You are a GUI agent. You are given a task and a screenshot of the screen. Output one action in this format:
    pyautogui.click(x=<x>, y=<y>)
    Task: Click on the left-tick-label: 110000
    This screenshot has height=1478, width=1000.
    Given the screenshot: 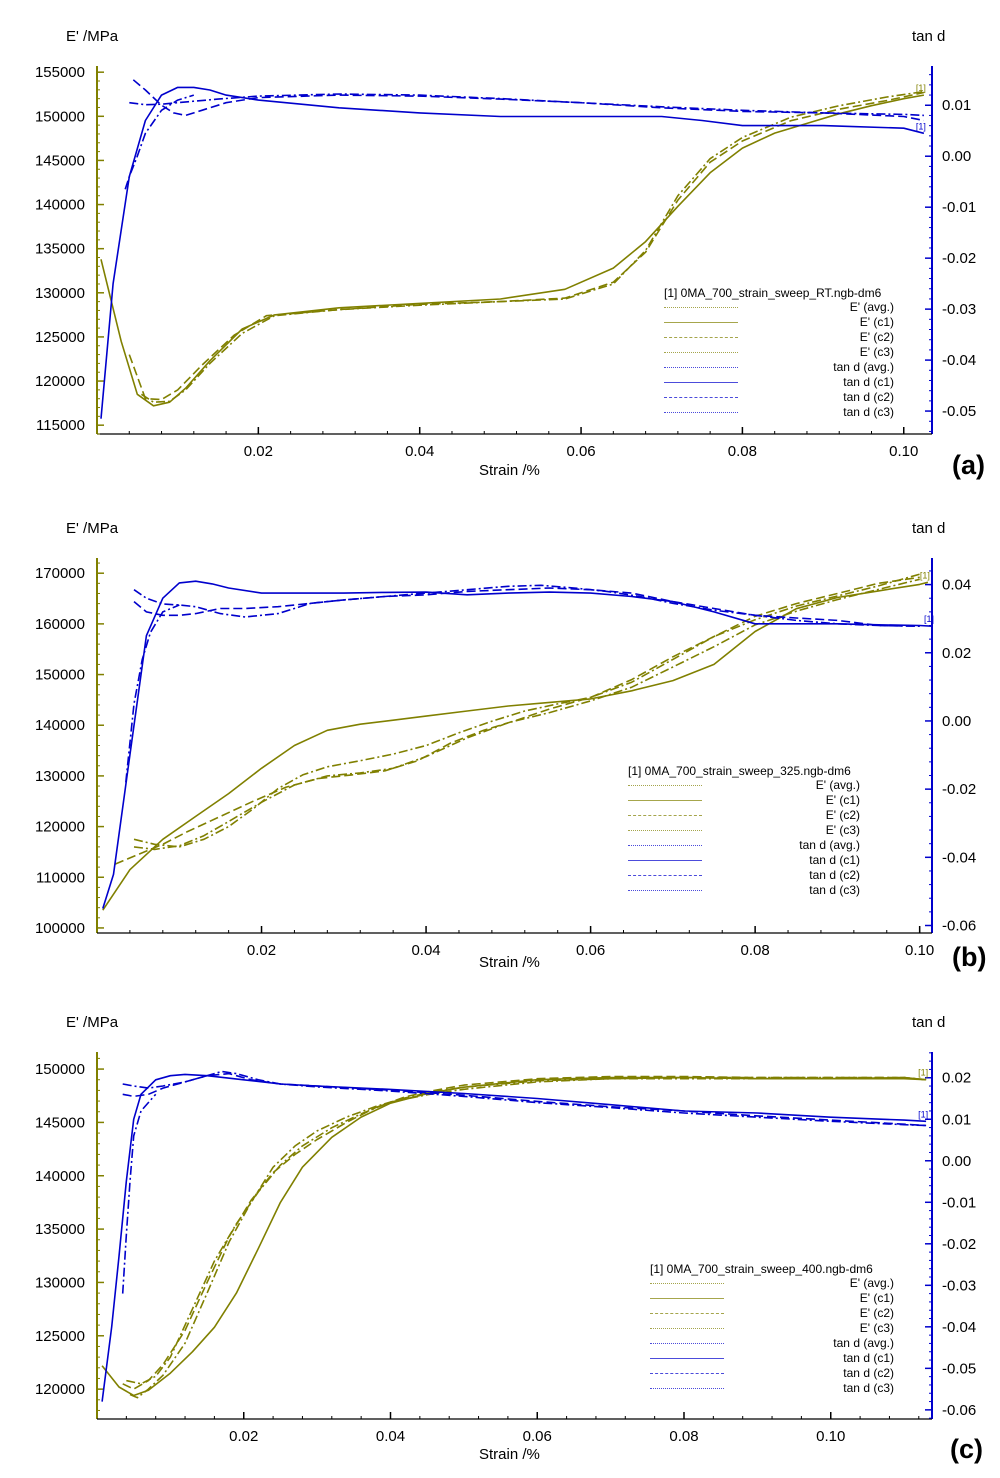 What is the action you would take?
    pyautogui.click(x=60, y=877)
    